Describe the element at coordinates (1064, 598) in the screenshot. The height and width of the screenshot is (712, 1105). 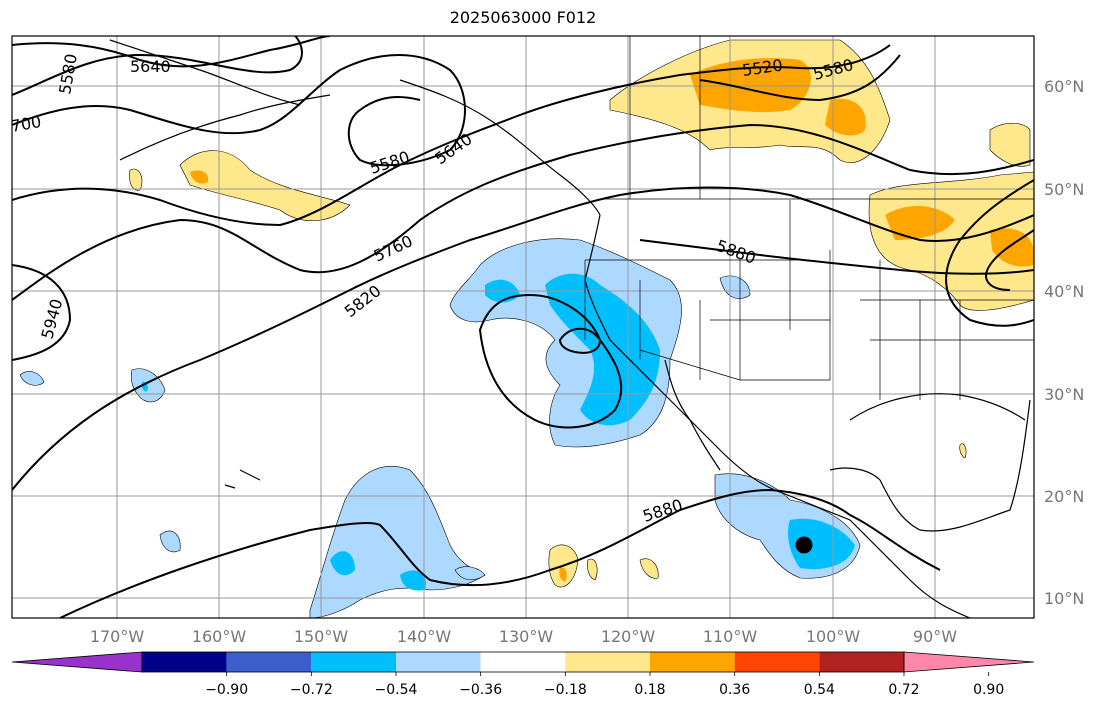
I see `lat-label: 10°N` at that location.